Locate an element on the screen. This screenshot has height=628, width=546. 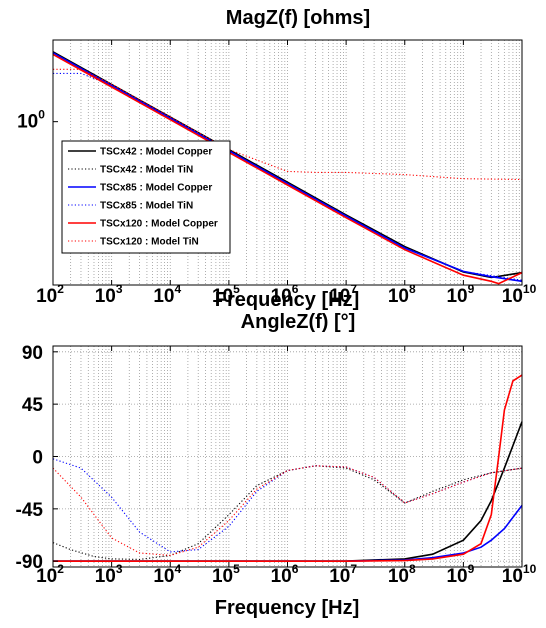
angle-x-axis-label: Frequency [Hz] is located at coordinates (287, 608).